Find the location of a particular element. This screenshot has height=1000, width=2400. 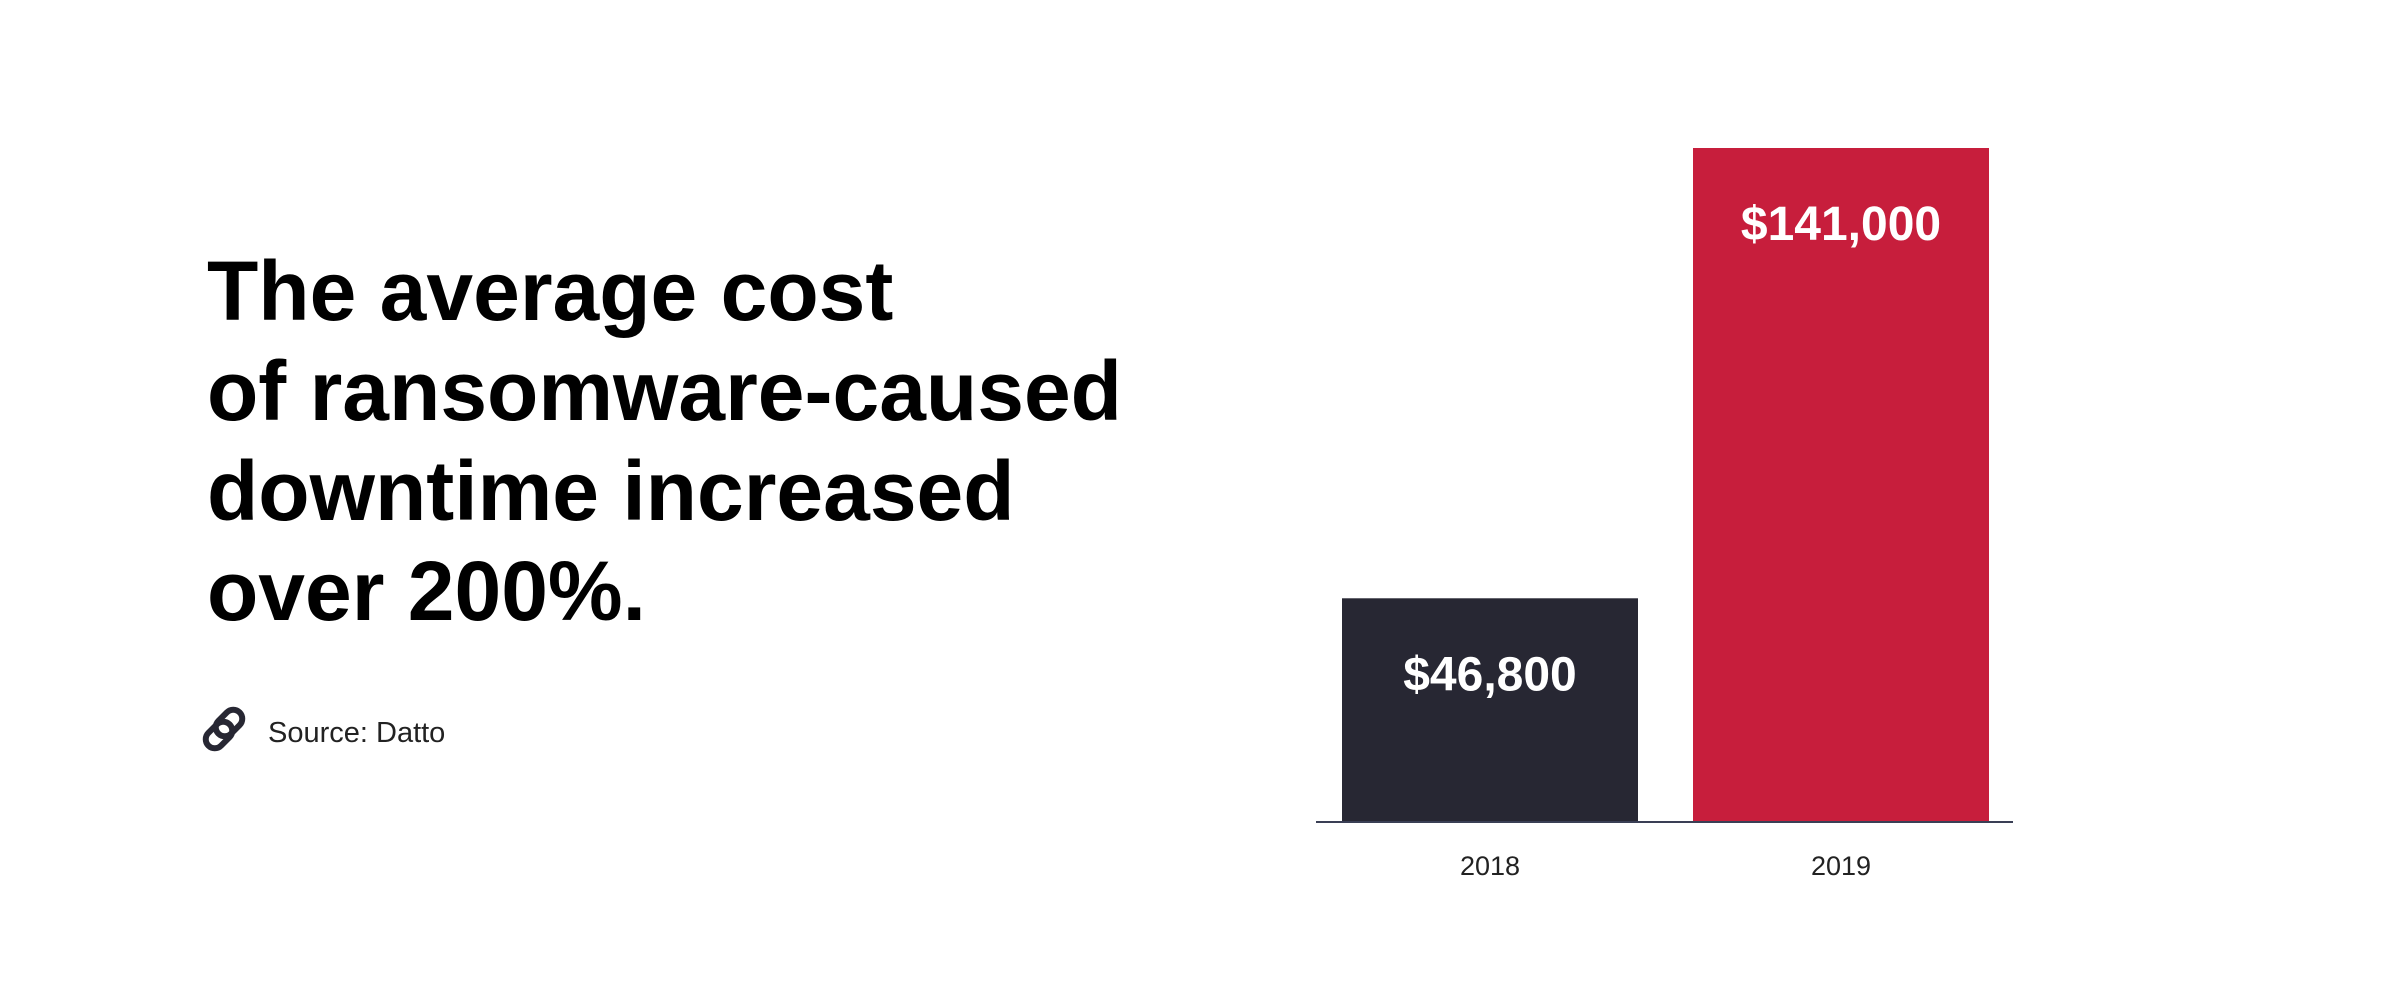

title-line: of ransomware-caused is located at coordinates (664, 391).